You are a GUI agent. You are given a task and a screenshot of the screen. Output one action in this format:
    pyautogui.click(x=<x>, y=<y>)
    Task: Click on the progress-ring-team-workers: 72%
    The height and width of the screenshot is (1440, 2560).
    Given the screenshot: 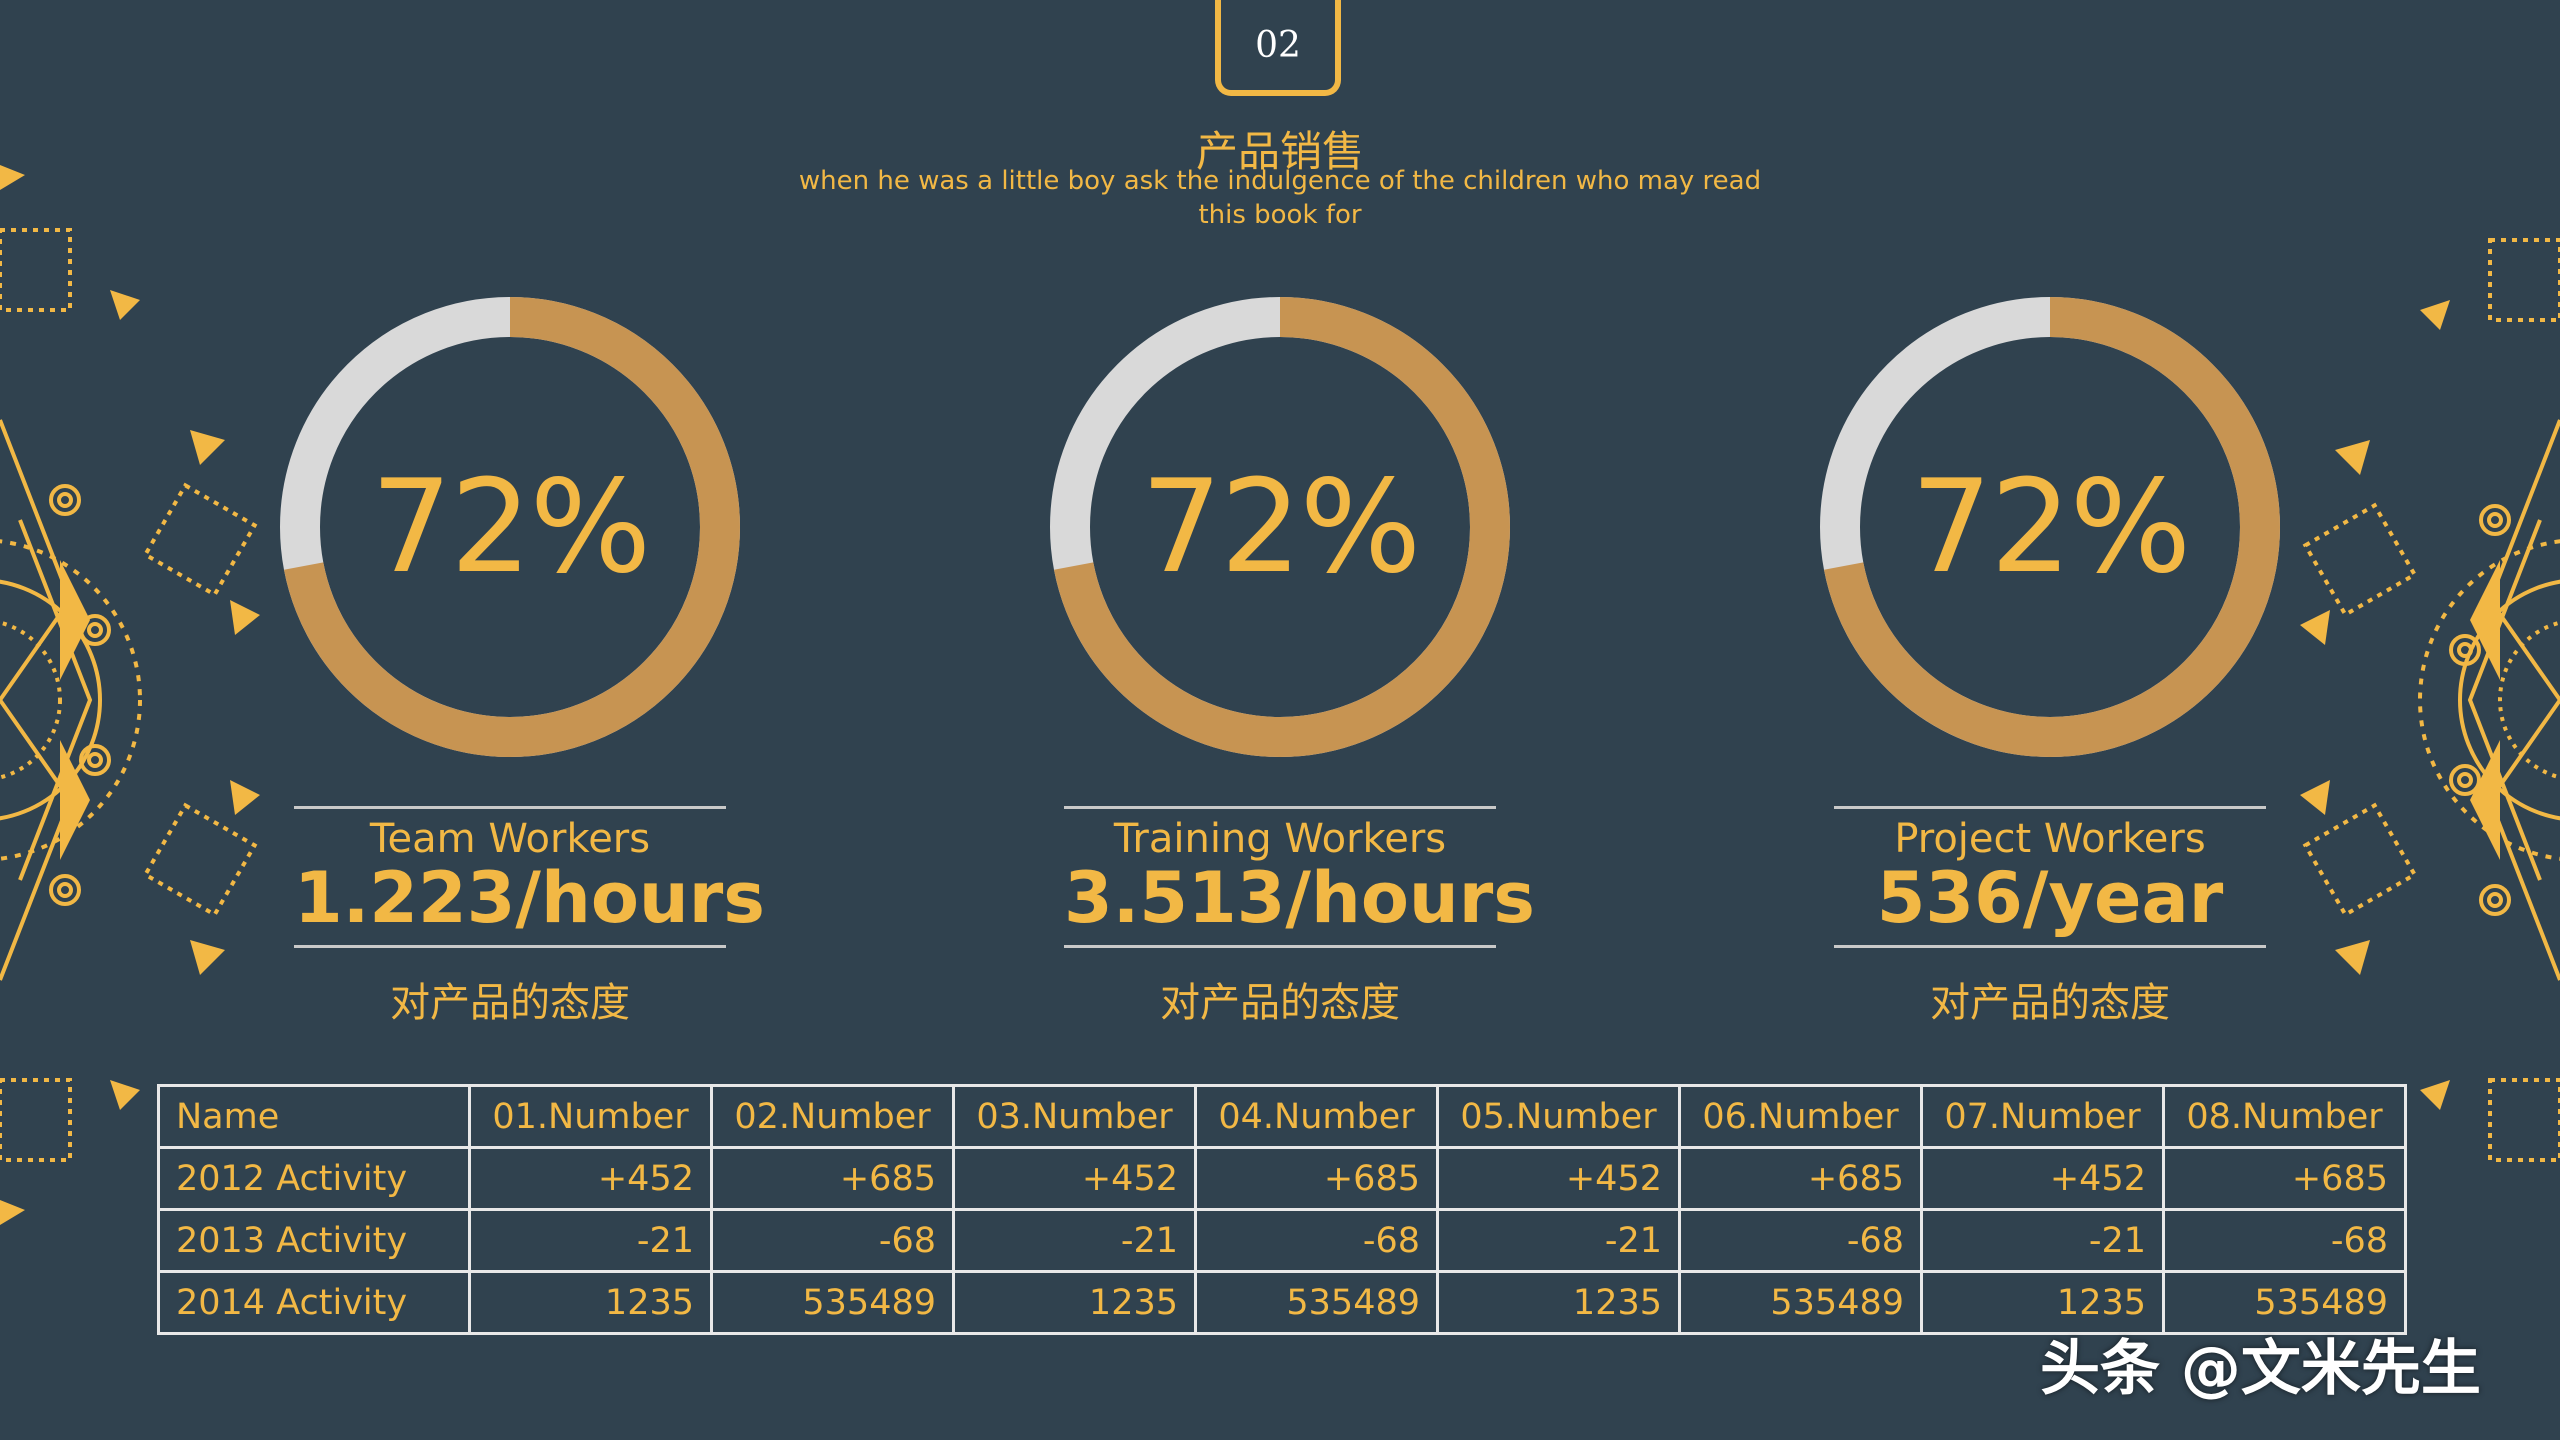 What is the action you would take?
    pyautogui.click(x=510, y=527)
    